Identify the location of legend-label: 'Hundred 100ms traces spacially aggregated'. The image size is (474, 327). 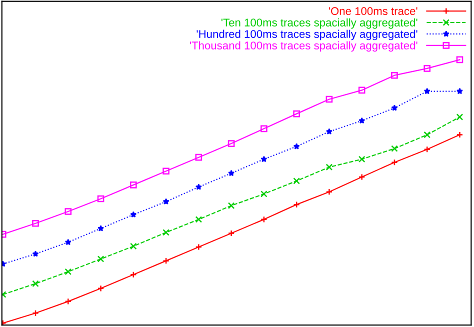
(307, 35).